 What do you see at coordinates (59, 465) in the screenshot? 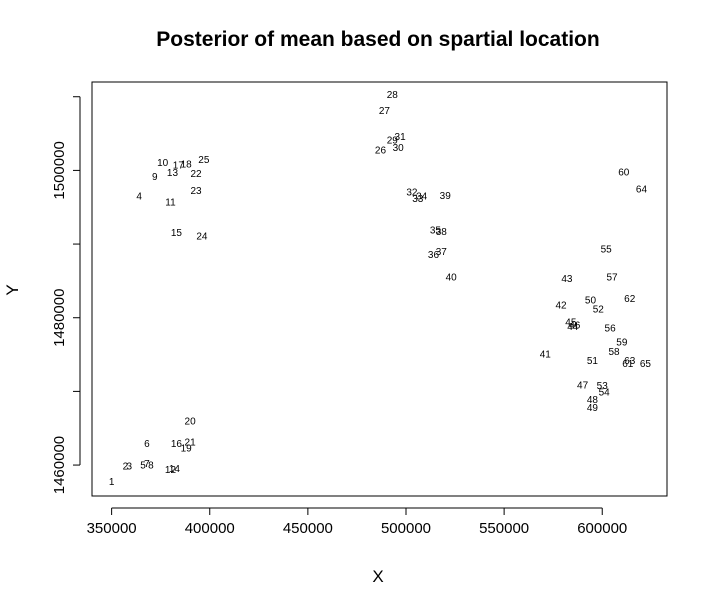
I see `y-tick-label: 1460000` at bounding box center [59, 465].